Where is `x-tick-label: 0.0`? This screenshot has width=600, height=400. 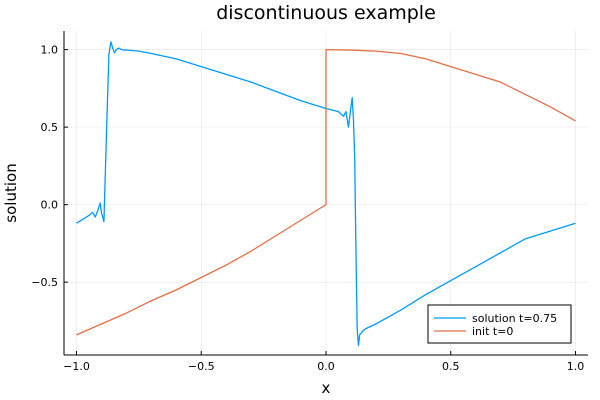 x-tick-label: 0.0 is located at coordinates (326, 366).